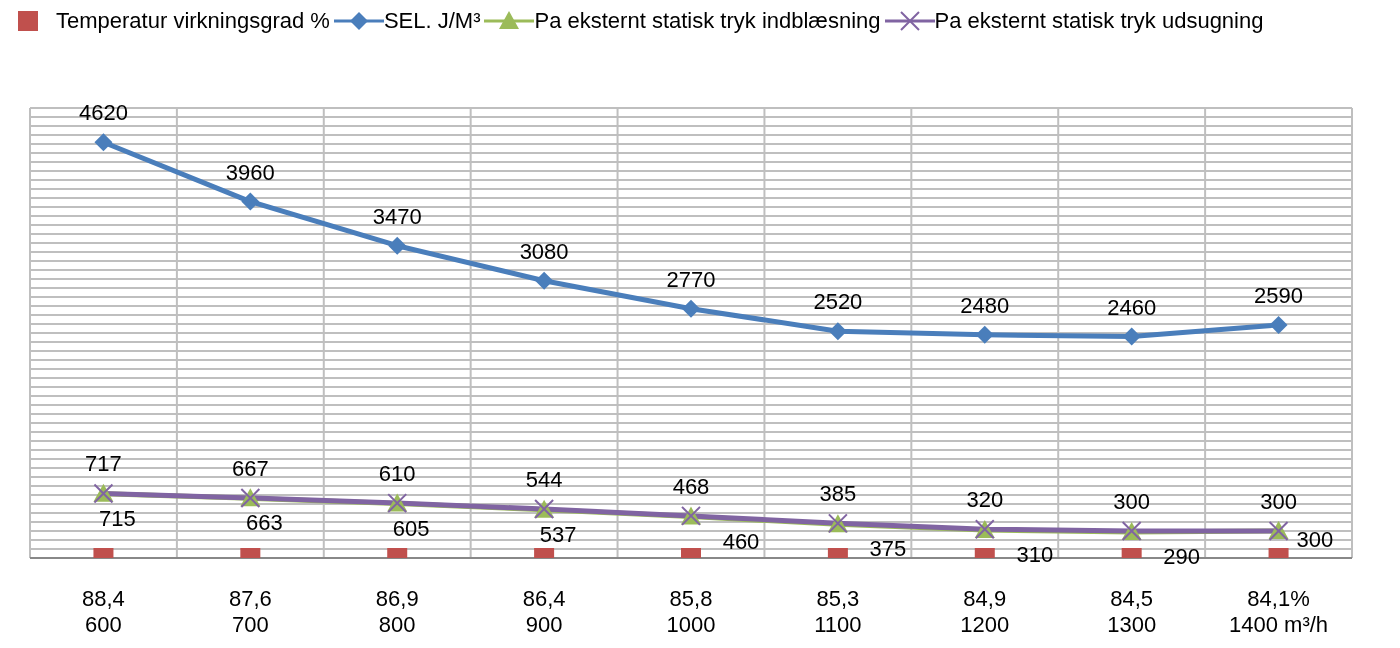 The height and width of the screenshot is (648, 1400). I want to click on x-tick-label: 86,4 900, so click(544, 611).